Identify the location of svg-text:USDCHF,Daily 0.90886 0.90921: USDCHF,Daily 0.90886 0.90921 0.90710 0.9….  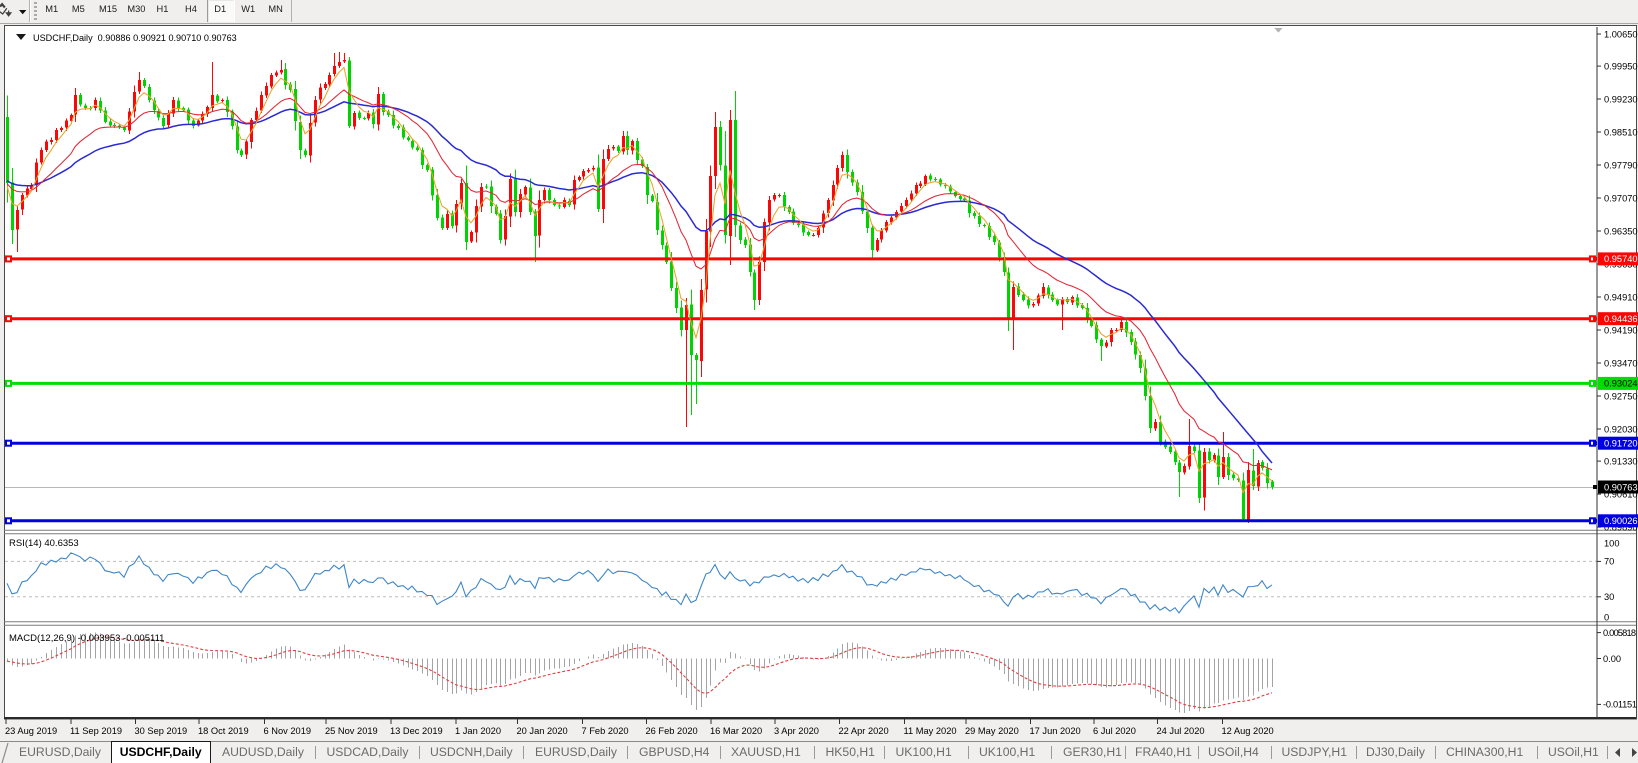
(135, 38).